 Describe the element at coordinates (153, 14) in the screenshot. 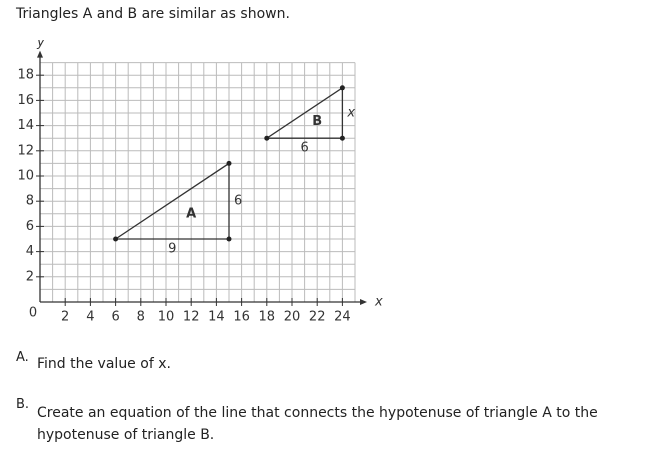

I see `intro: Triangles A and B are similar as shown.` at that location.